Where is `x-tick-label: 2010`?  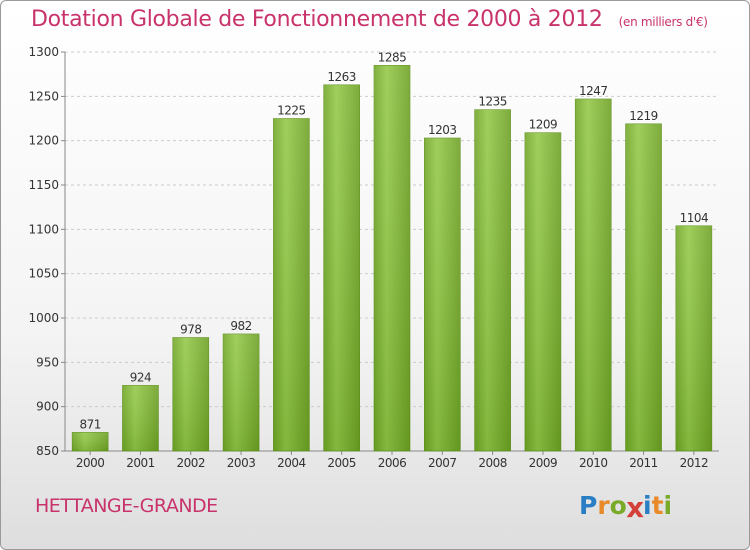
x-tick-label: 2010 is located at coordinates (593, 463).